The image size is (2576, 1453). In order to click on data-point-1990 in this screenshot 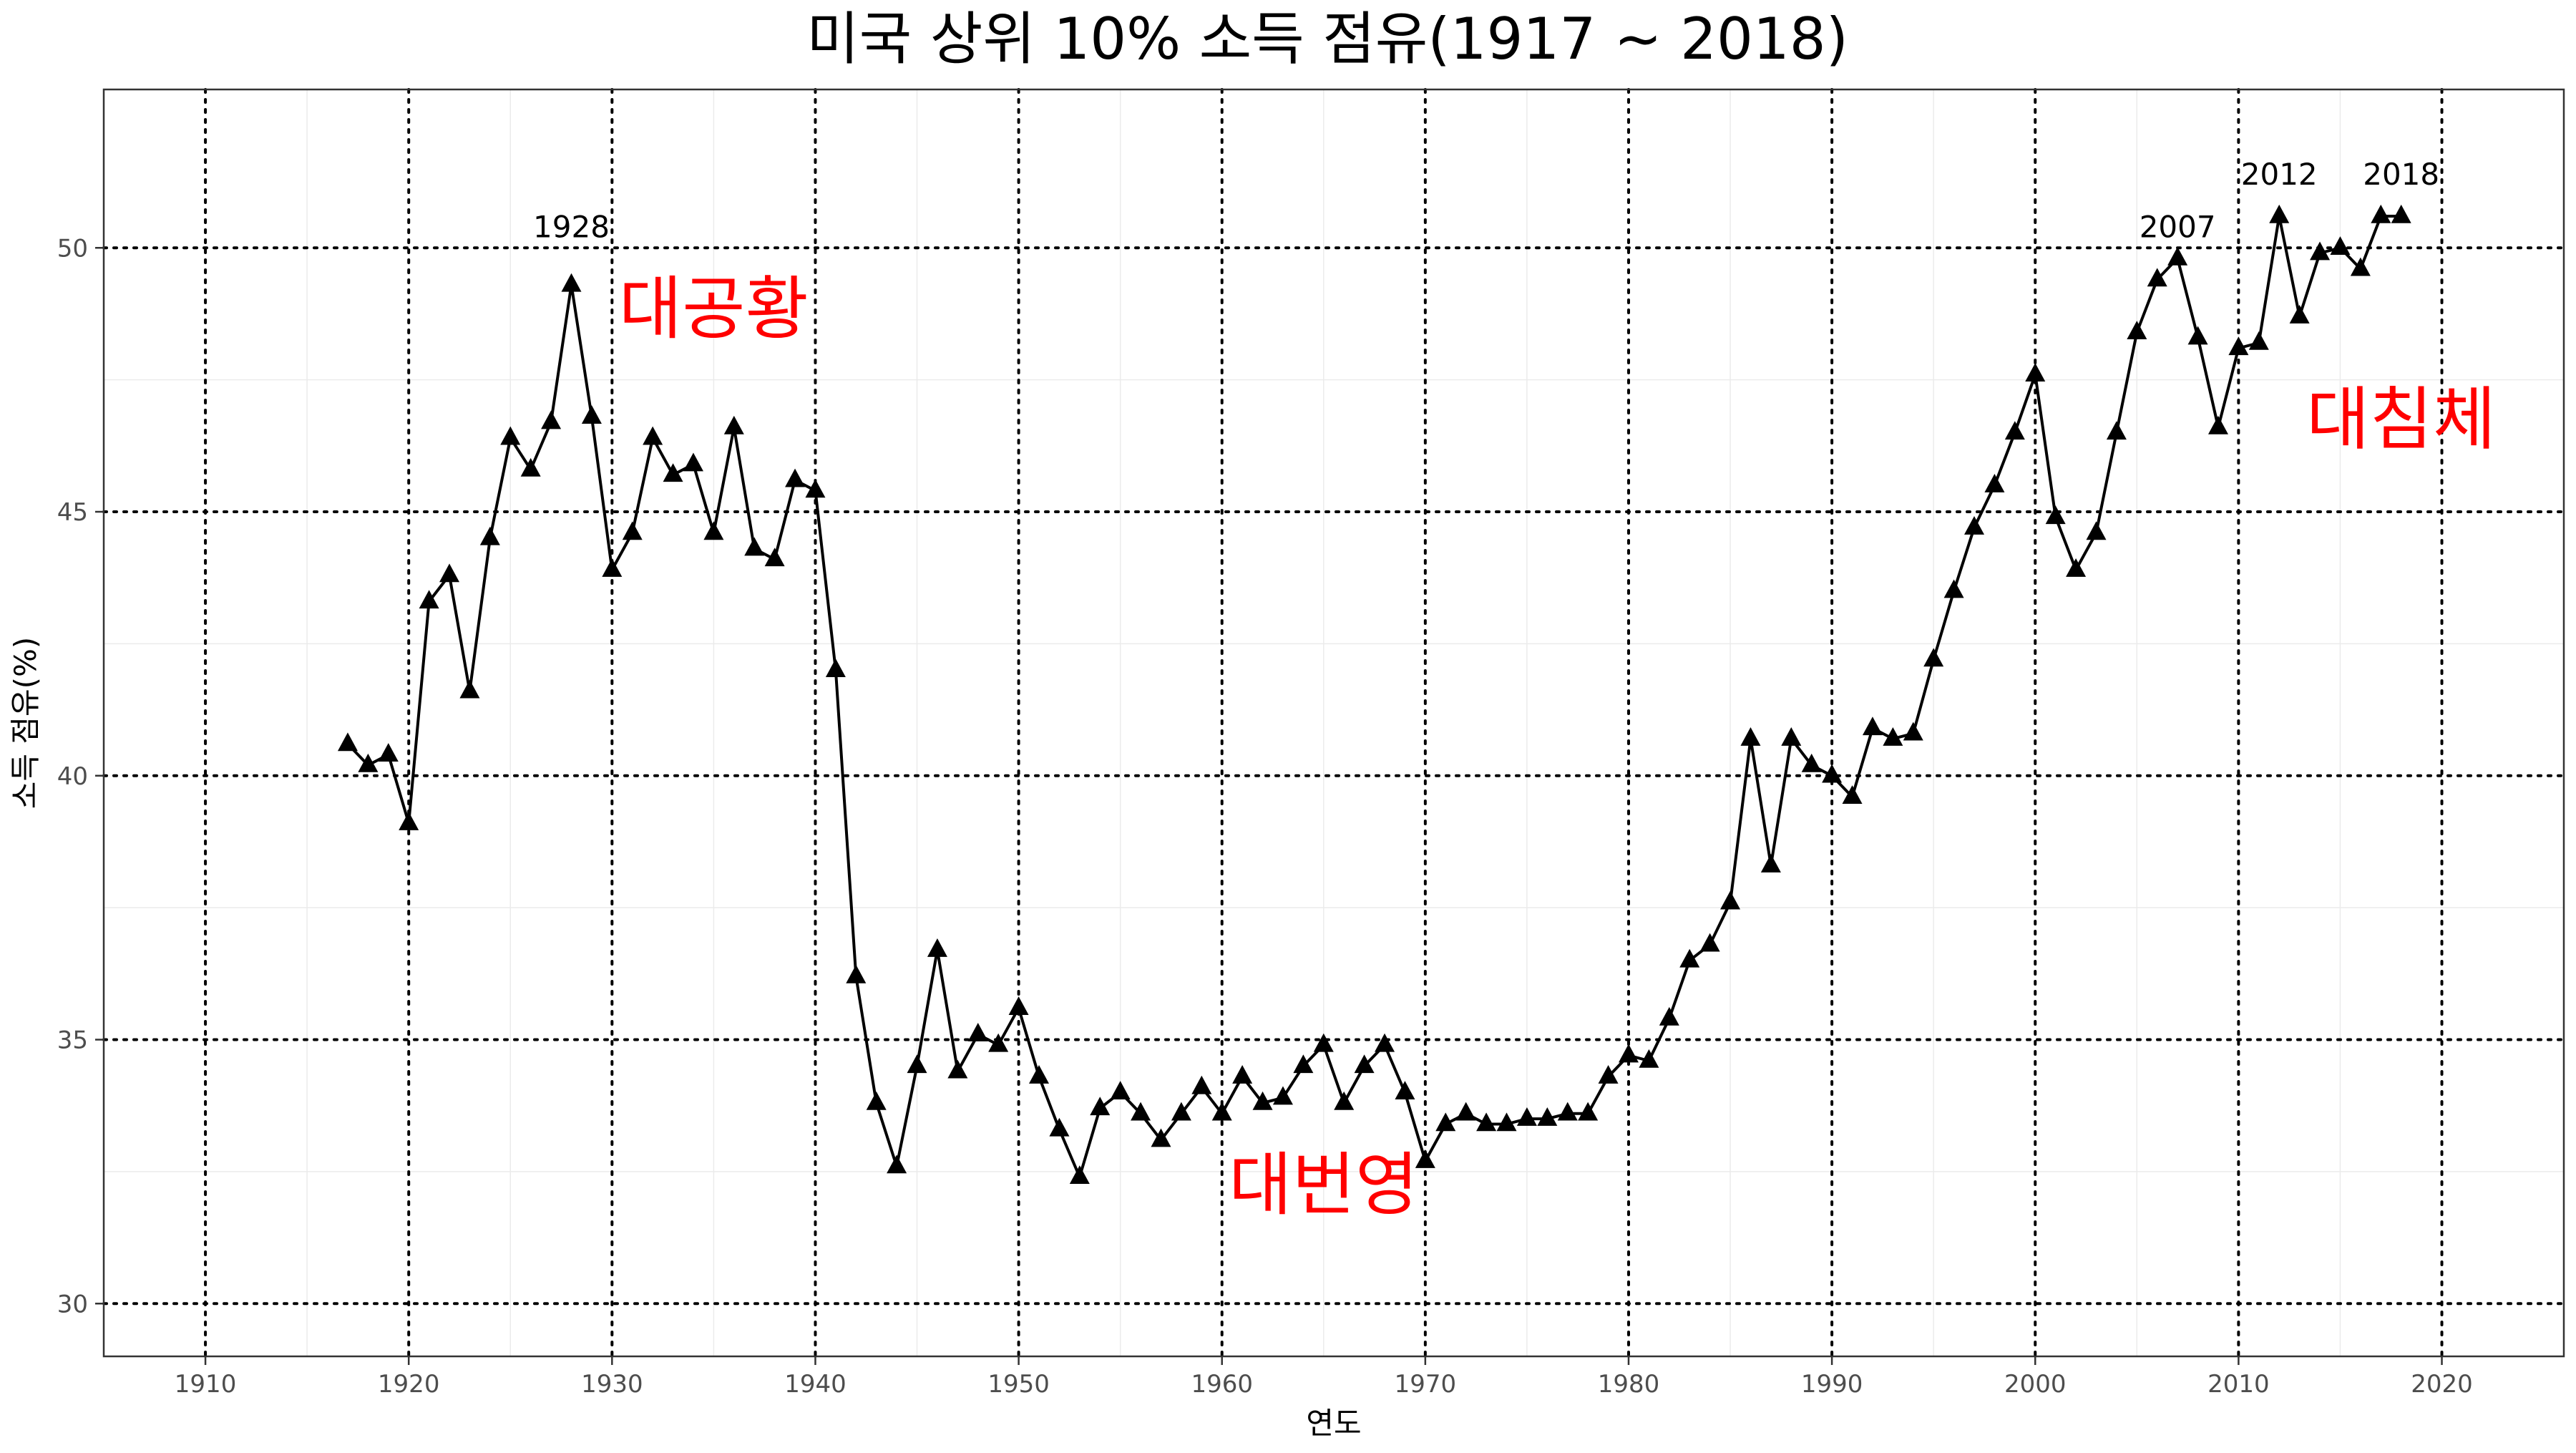, I will do `click(1832, 773)`.